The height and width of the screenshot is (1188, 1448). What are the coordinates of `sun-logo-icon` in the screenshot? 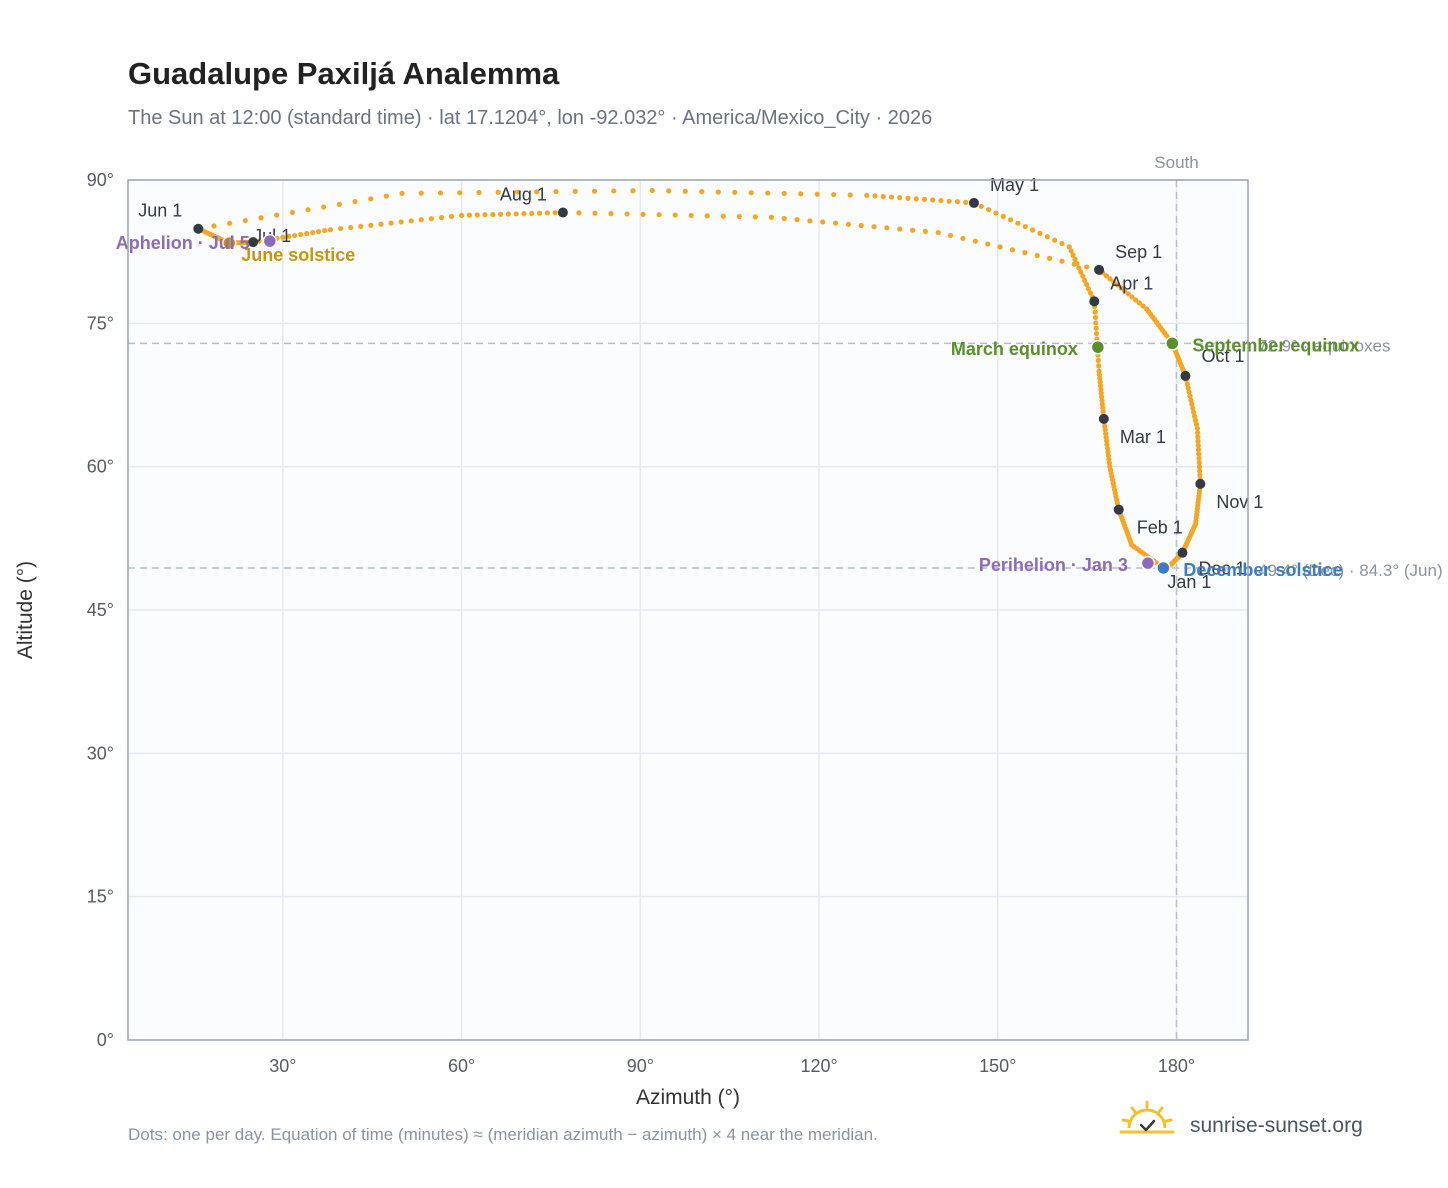 It's located at (1147, 1117).